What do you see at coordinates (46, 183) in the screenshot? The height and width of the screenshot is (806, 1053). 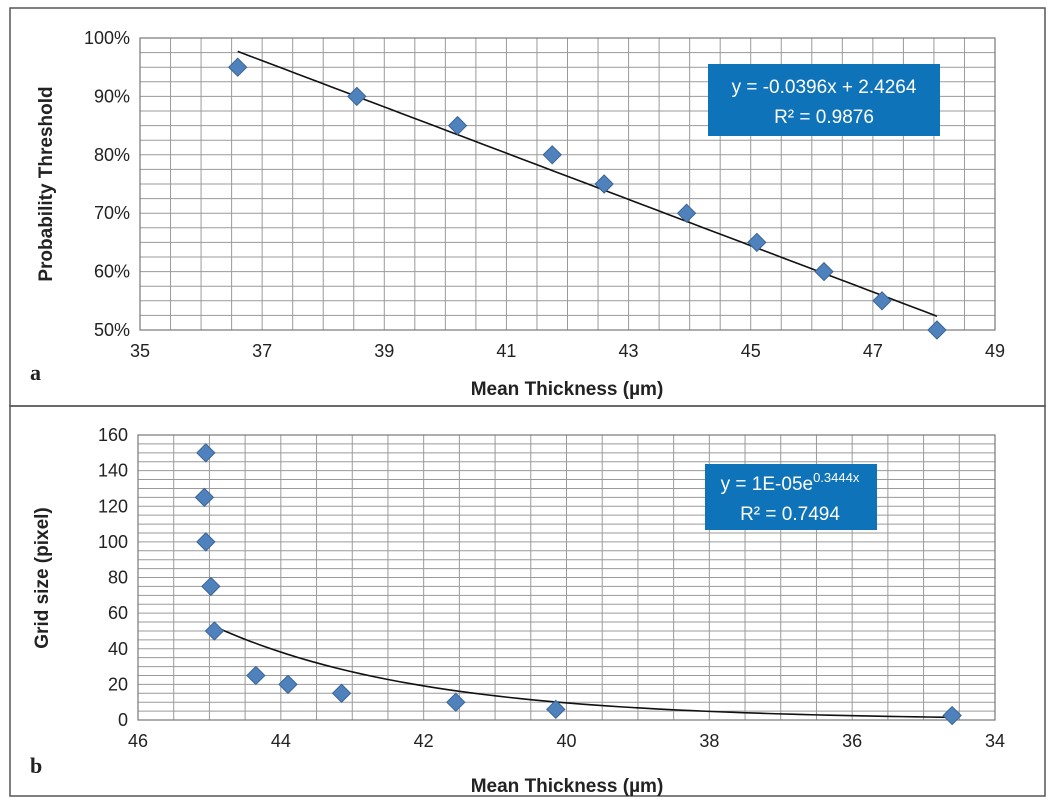 I see `panel-a-y-axis-title: Probability Threshold` at bounding box center [46, 183].